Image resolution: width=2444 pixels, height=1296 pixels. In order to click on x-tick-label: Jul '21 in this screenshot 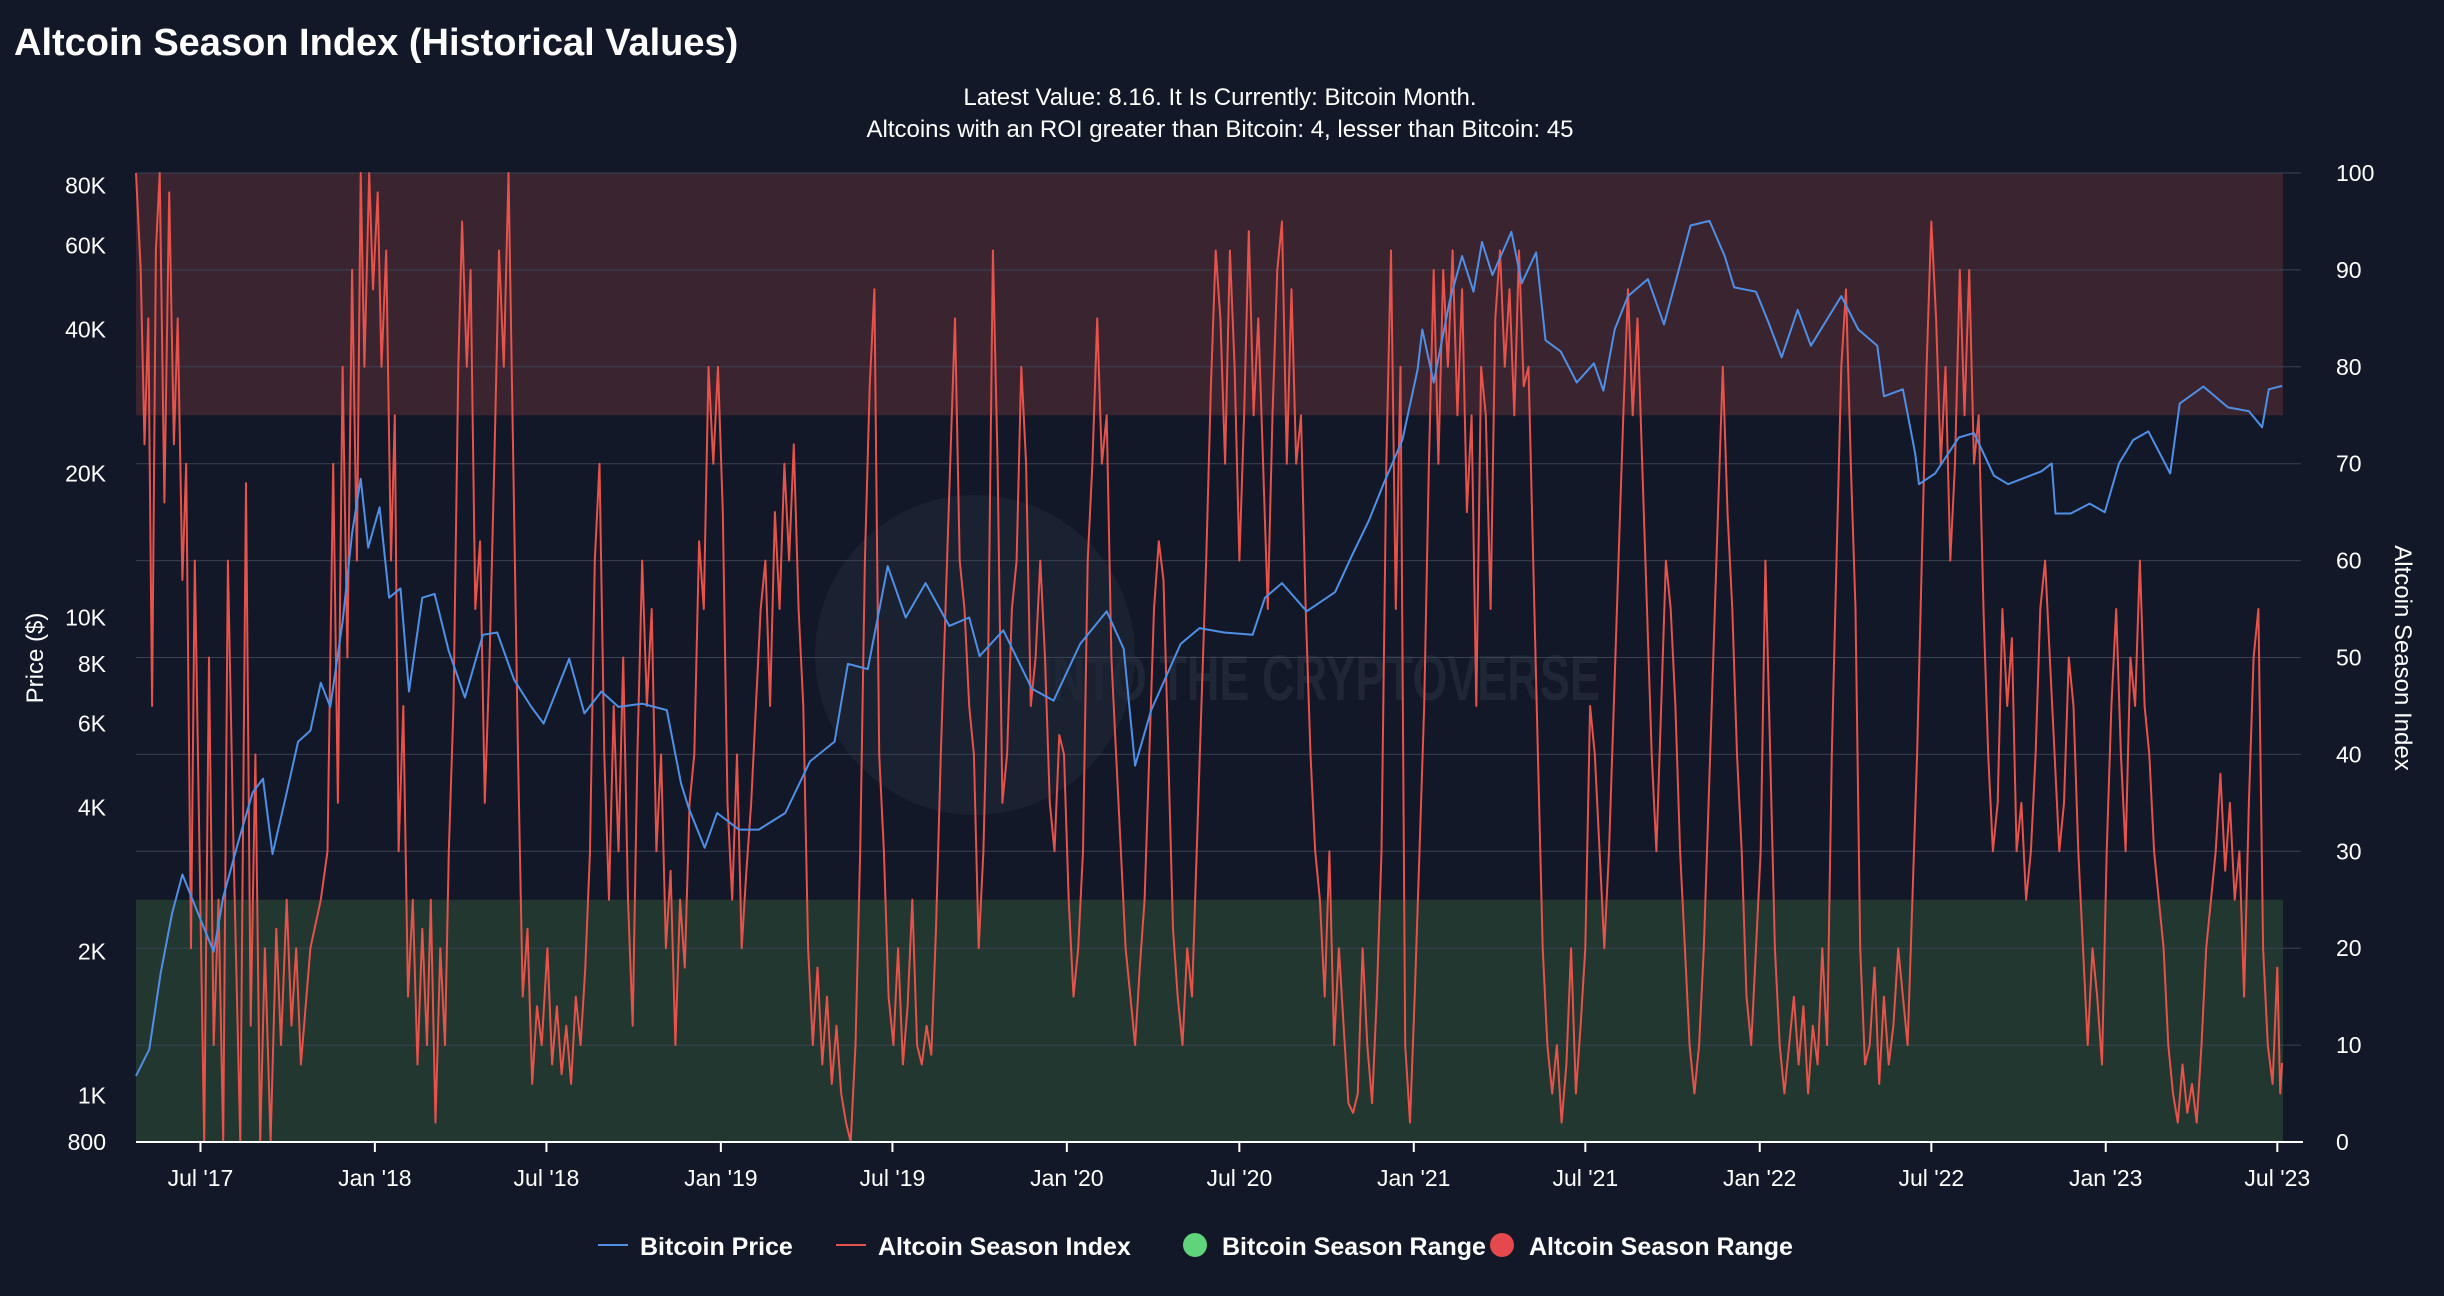, I will do `click(1585, 1178)`.